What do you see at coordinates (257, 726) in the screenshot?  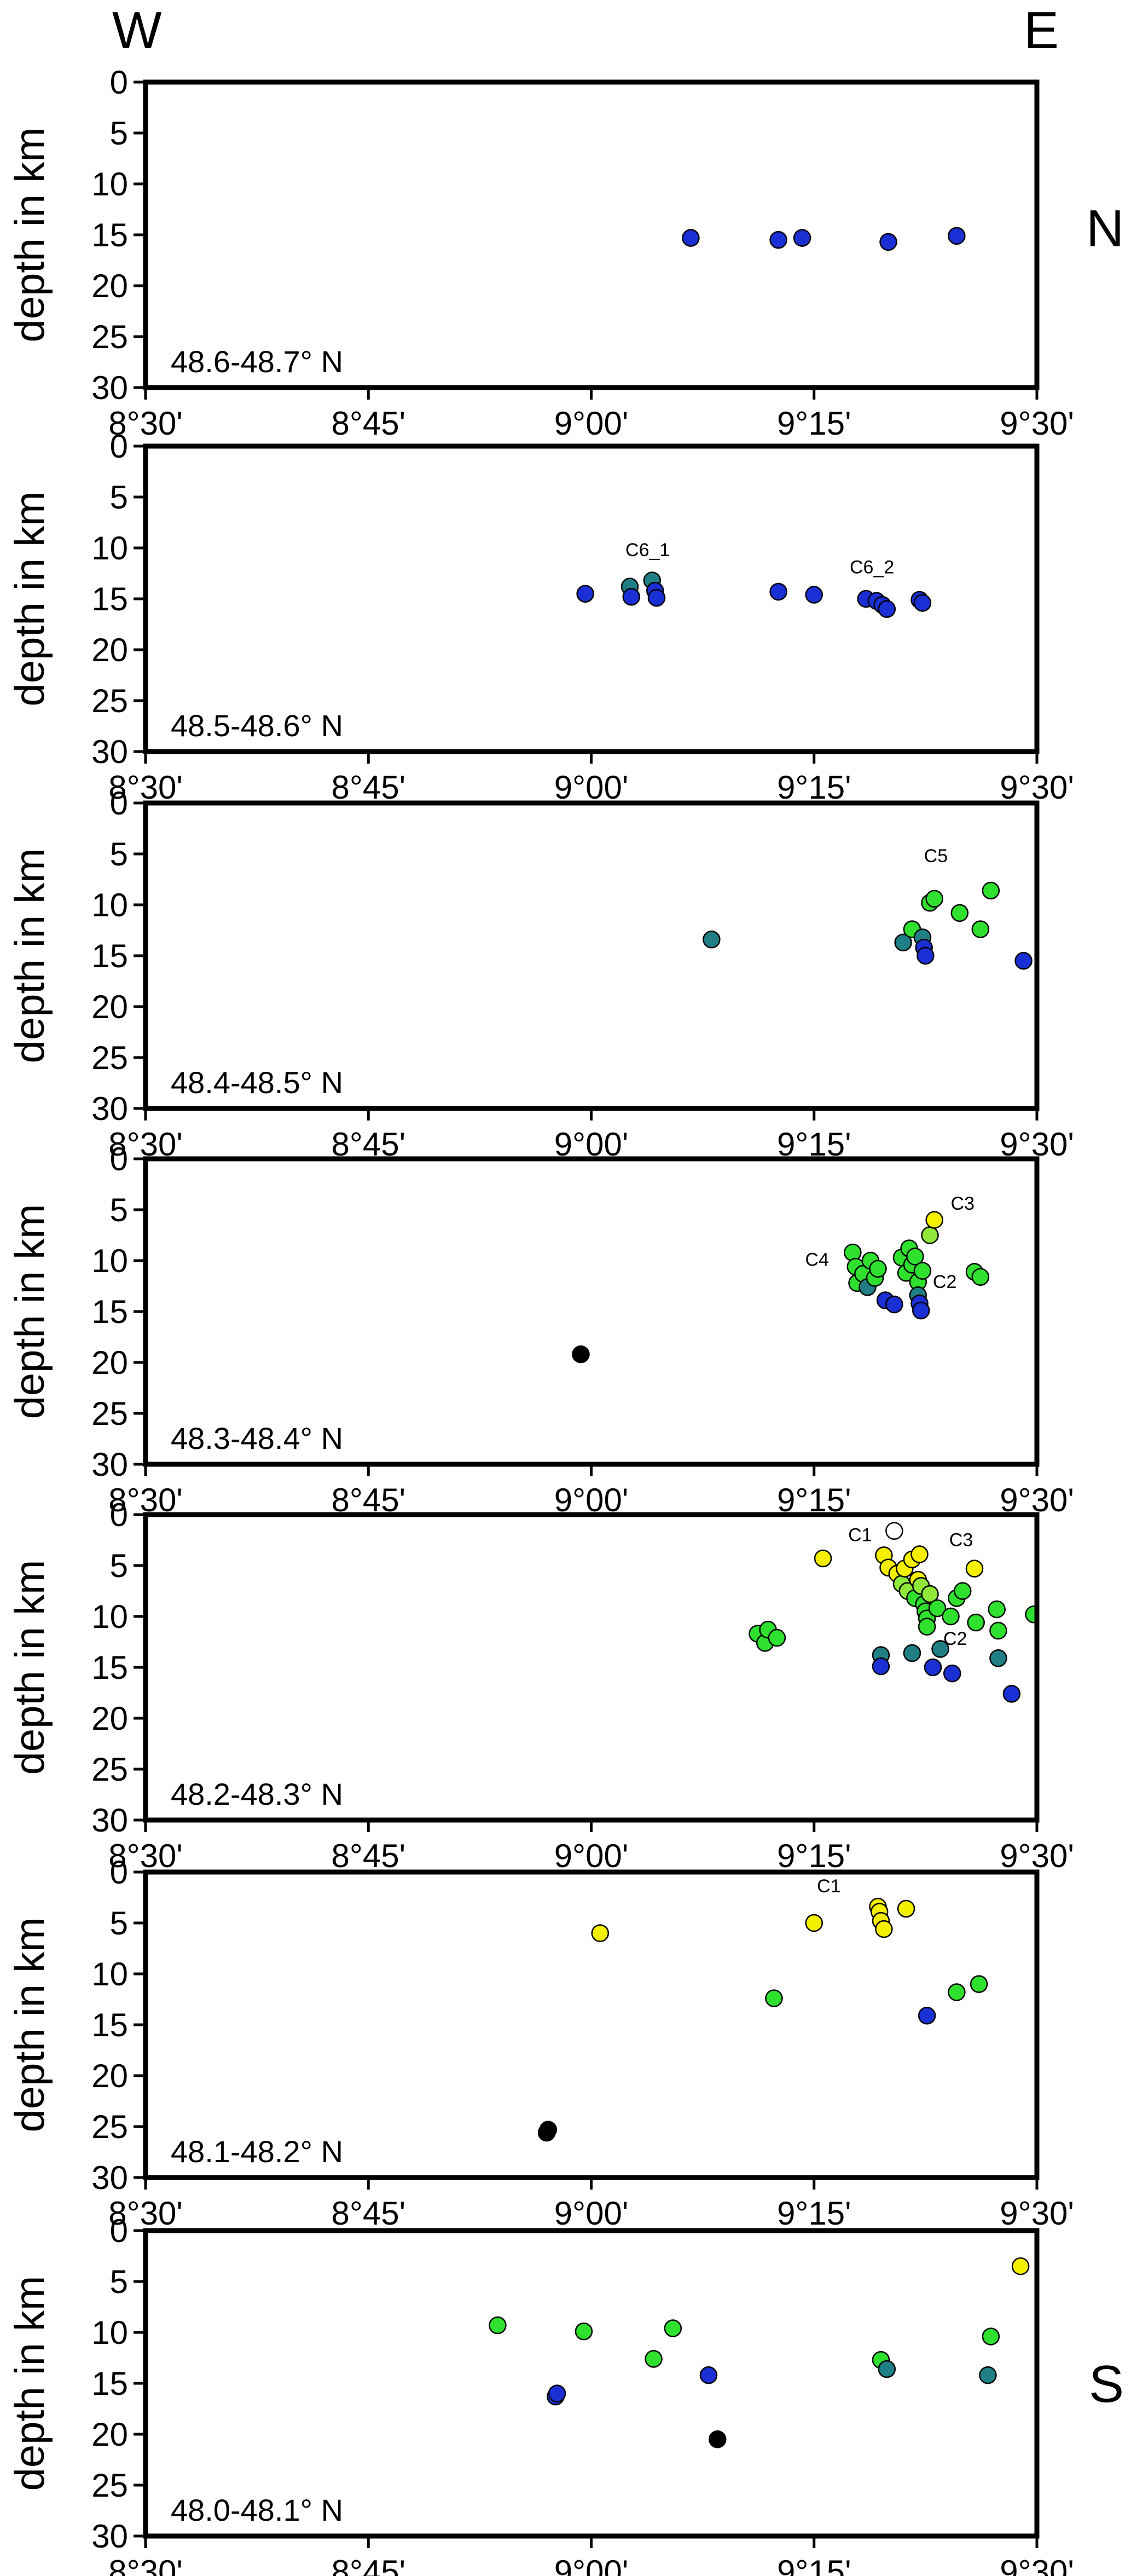 I see `latitude-band-label: 48.5-48.6° N` at bounding box center [257, 726].